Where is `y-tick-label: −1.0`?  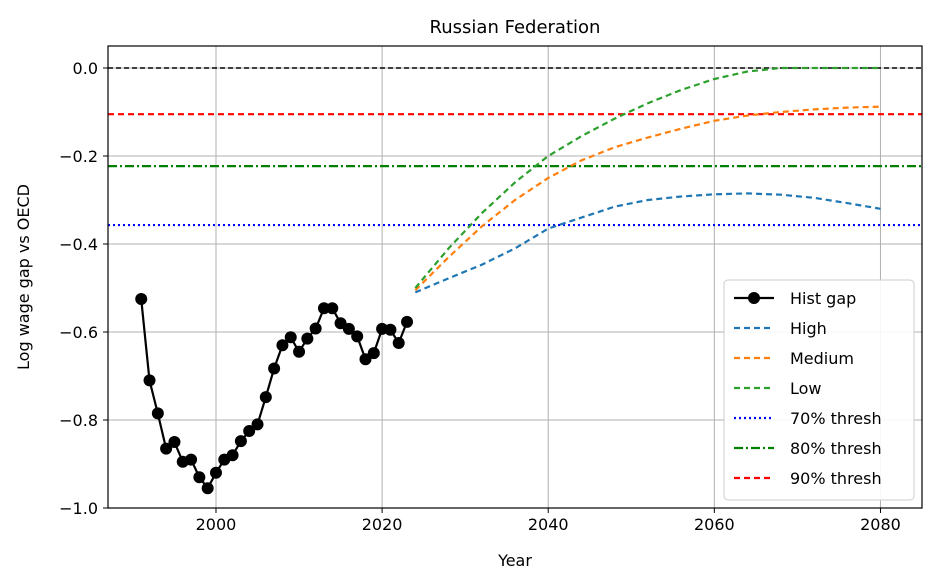
y-tick-label: −1.0 is located at coordinates (78, 508).